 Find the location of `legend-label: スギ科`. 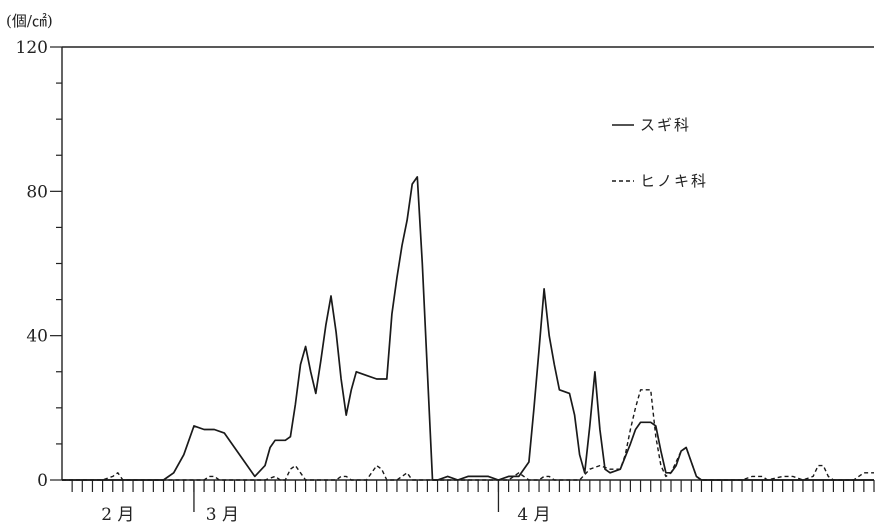

legend-label: スギ科 is located at coordinates (665, 125).